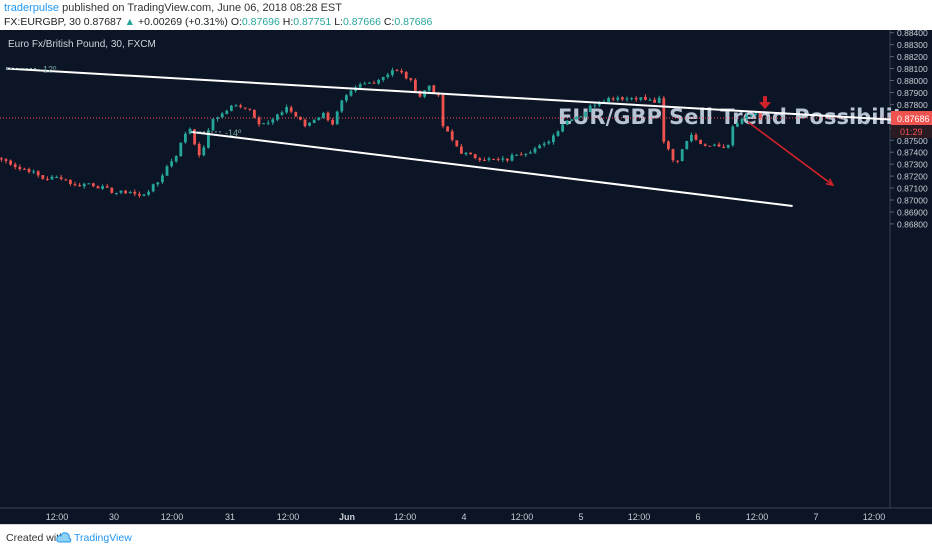 This screenshot has height=551, width=932. I want to click on footer-bar: Created with TradingView, so click(466, 537).